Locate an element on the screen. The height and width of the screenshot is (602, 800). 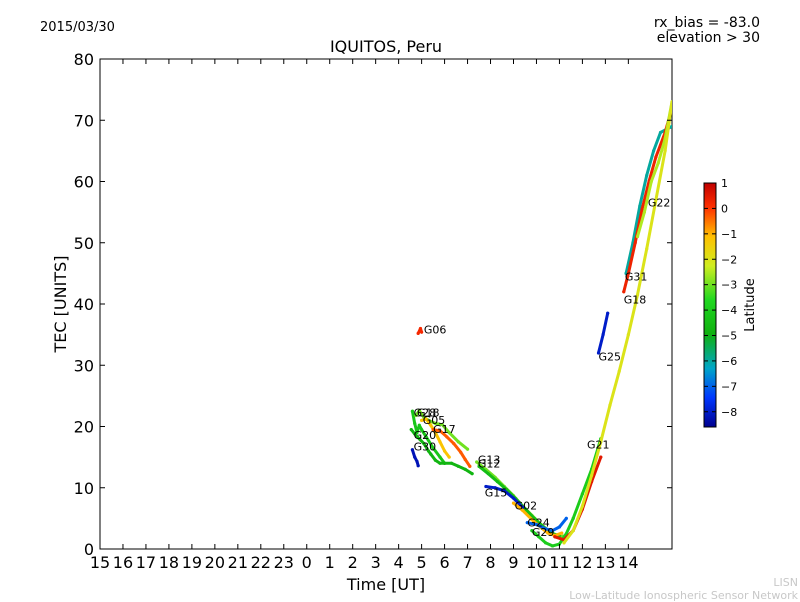
y-tick-label: 60 is located at coordinates (84, 182).